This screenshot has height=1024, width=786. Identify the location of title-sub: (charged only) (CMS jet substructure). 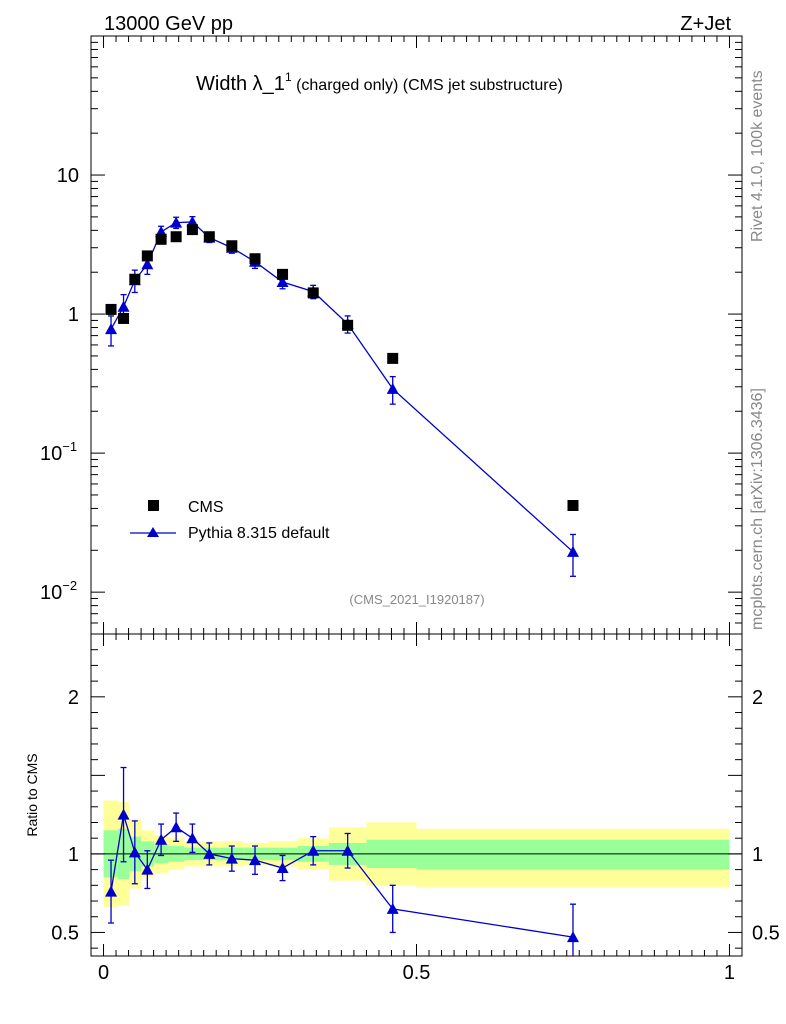
(427, 85).